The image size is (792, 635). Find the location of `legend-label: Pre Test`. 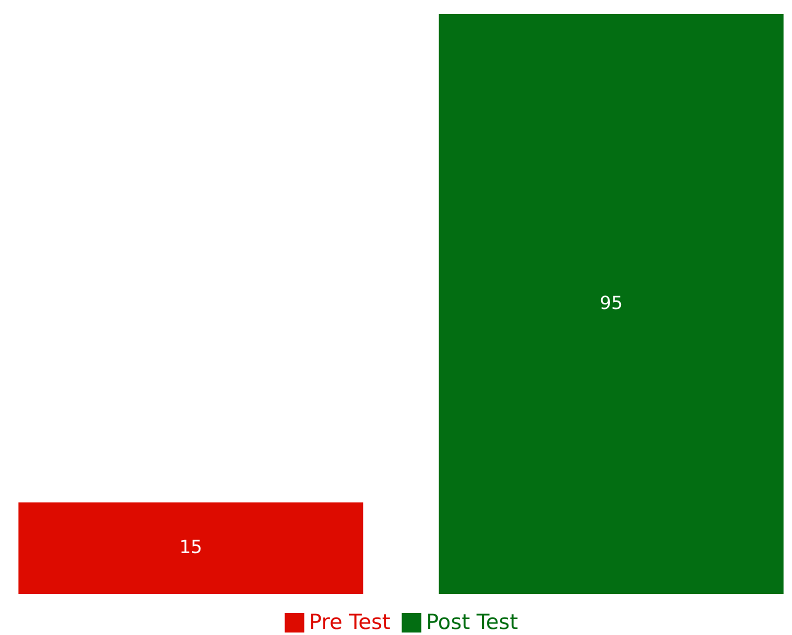

legend-label: Pre Test is located at coordinates (349, 622).